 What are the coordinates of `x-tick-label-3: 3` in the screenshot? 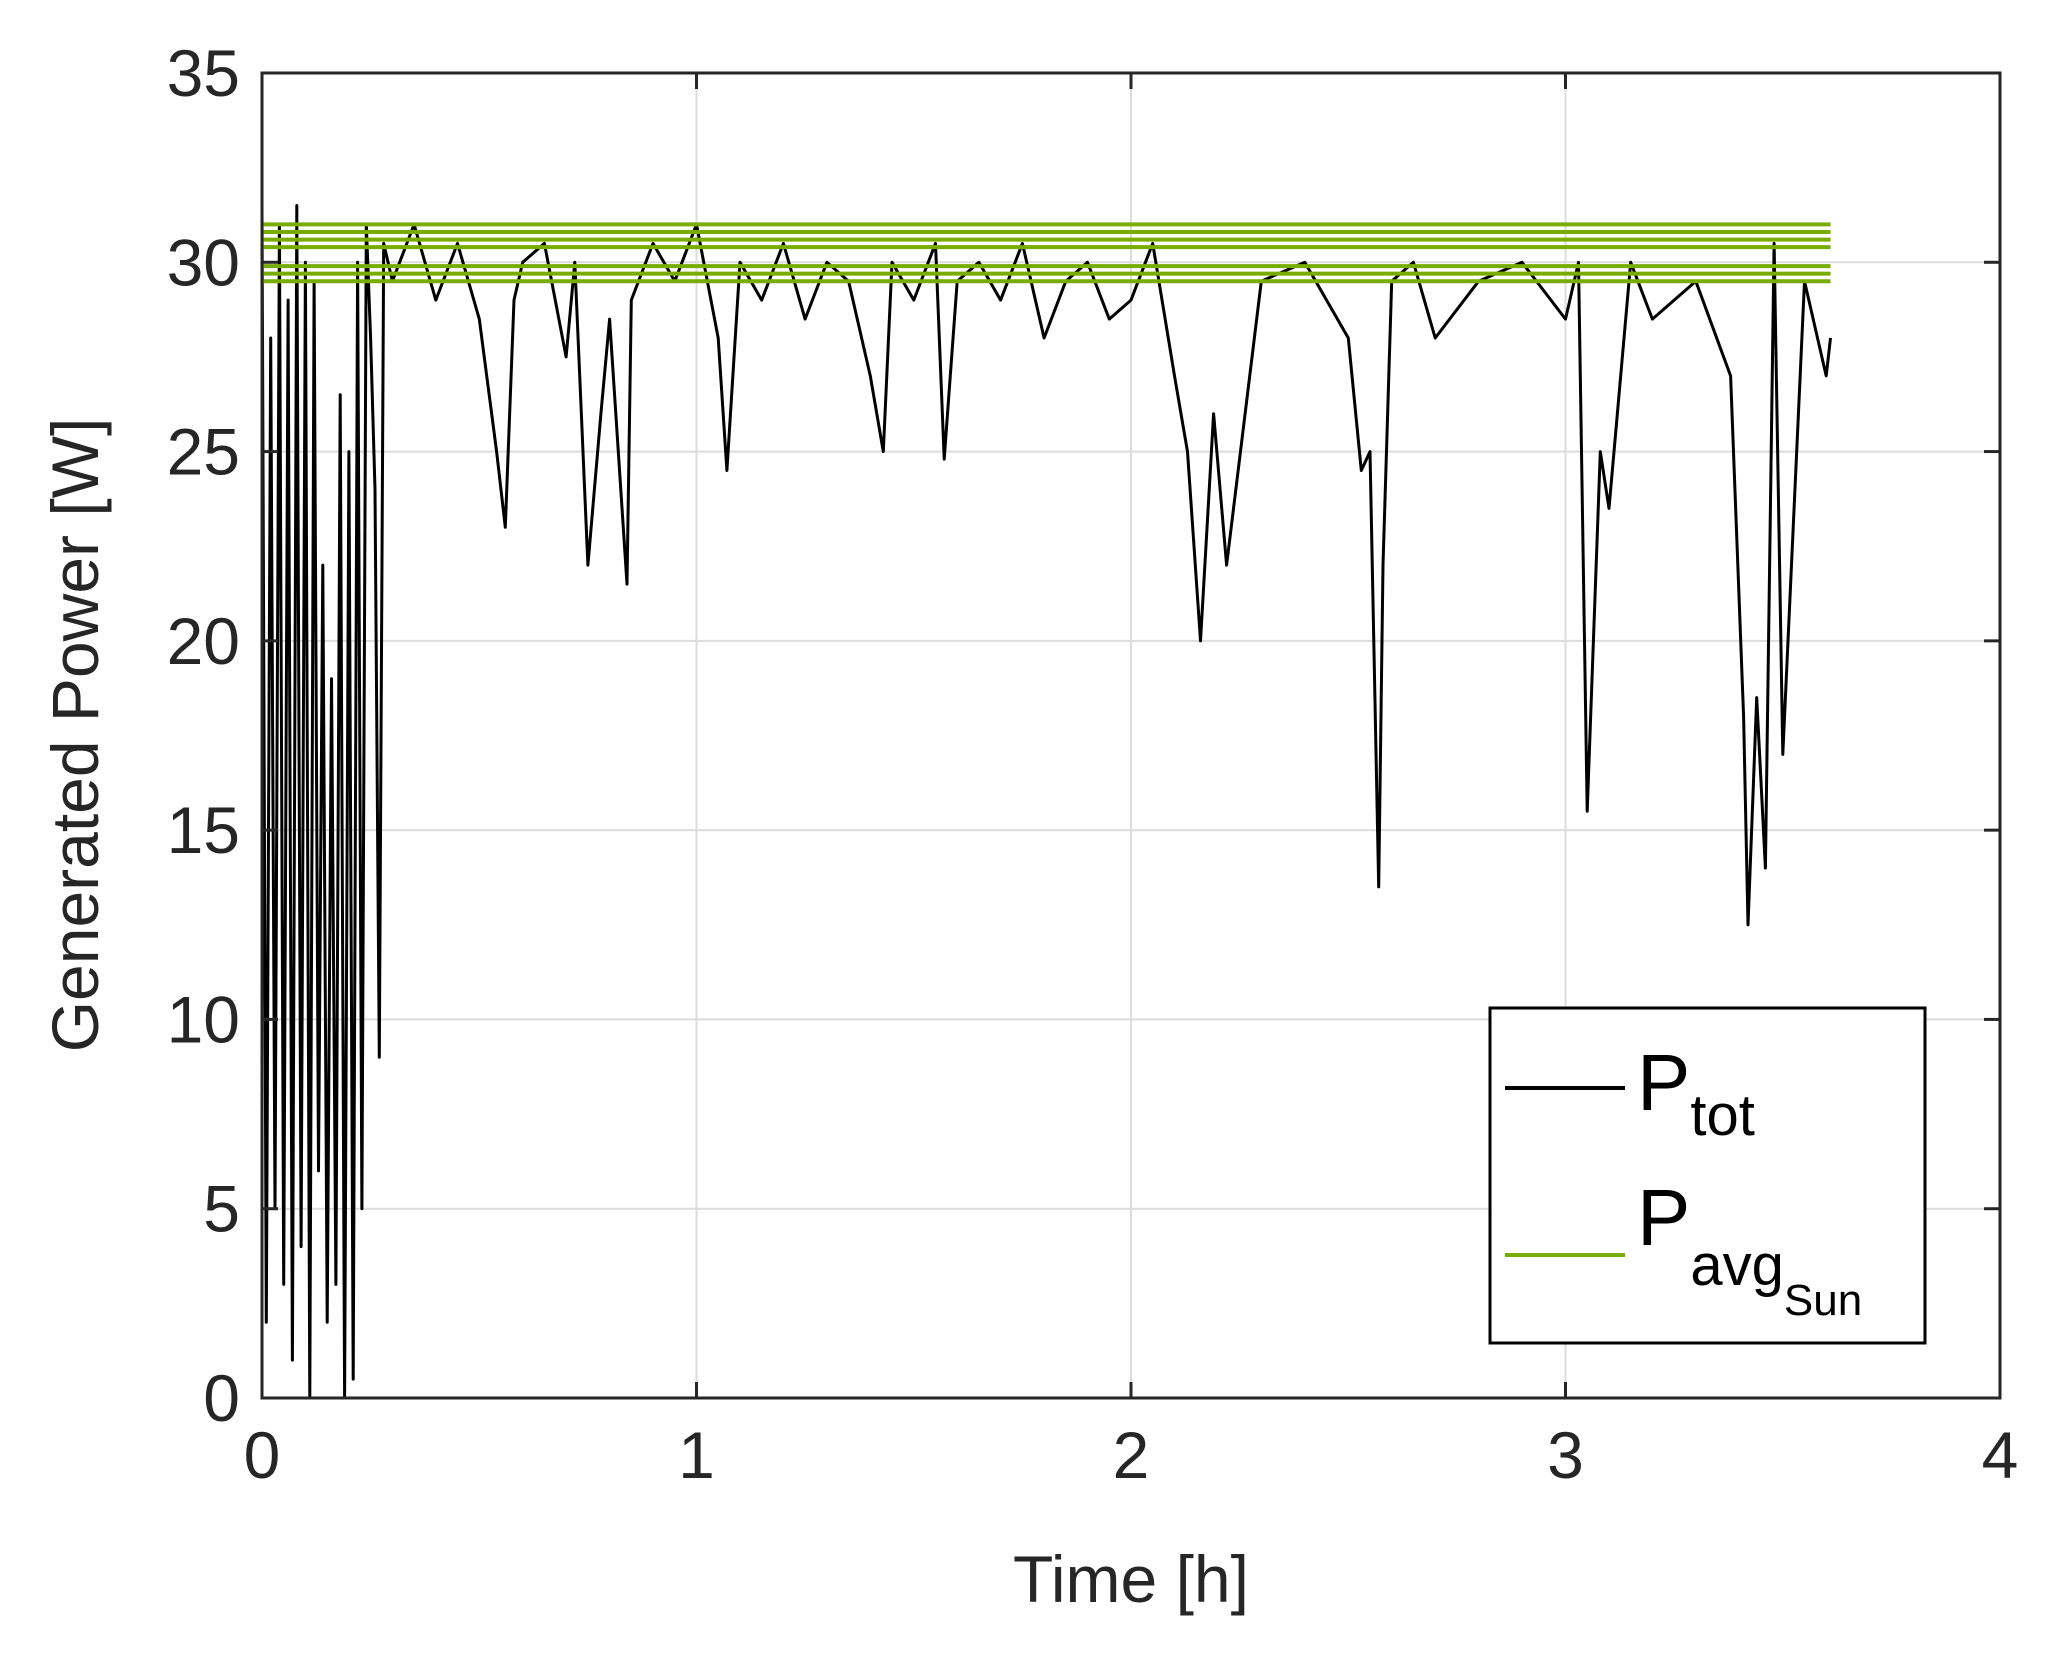 It's located at (1565, 1455).